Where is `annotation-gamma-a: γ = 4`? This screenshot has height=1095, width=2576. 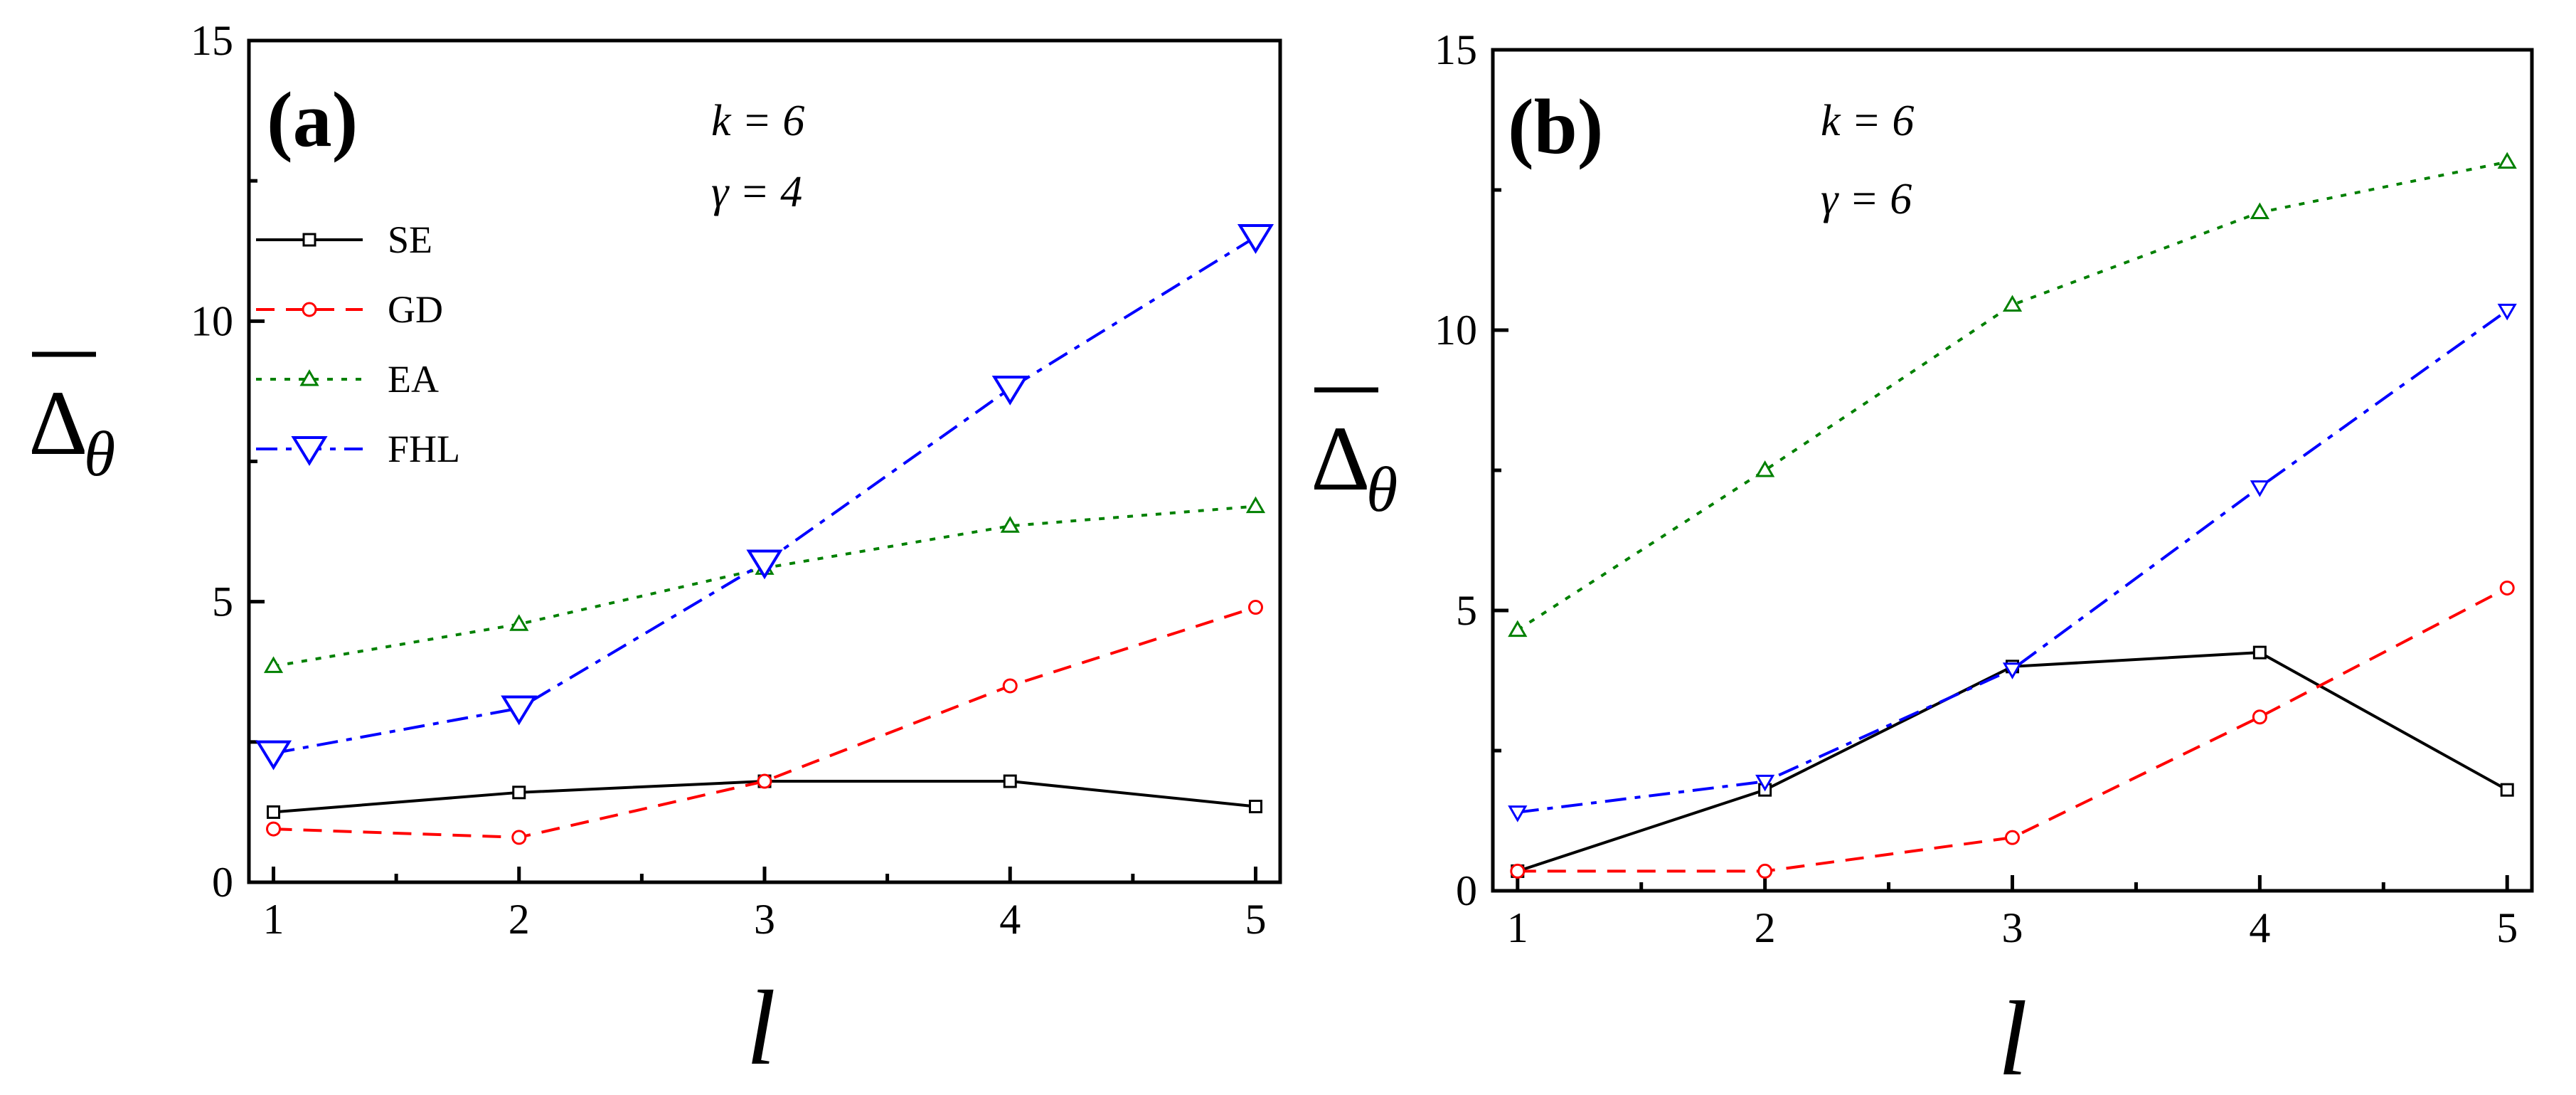
annotation-gamma-a: γ = 4 is located at coordinates (756, 192).